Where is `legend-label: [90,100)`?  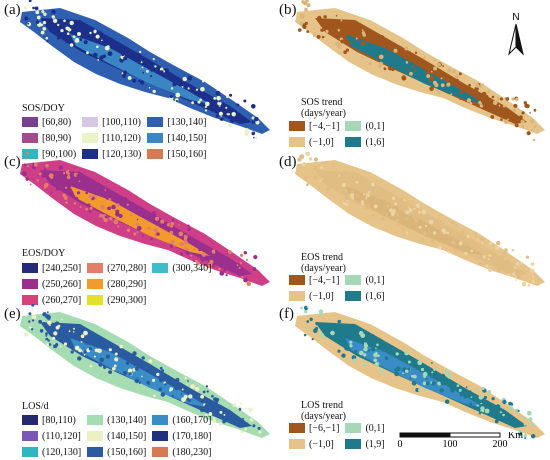
legend-label: [90,100) is located at coordinates (59, 154).